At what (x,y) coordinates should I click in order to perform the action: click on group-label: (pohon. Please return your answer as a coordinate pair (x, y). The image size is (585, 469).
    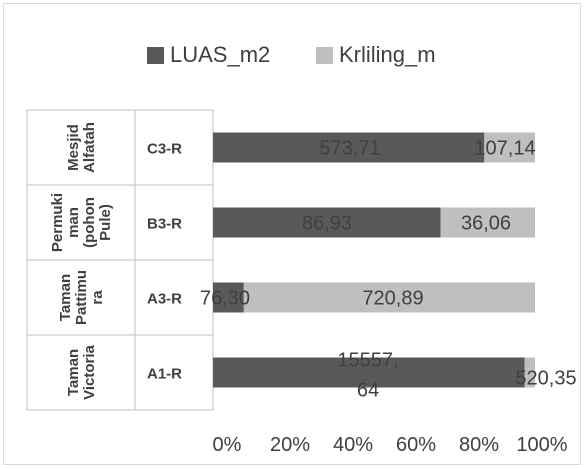
    Looking at the image, I should click on (89, 222).